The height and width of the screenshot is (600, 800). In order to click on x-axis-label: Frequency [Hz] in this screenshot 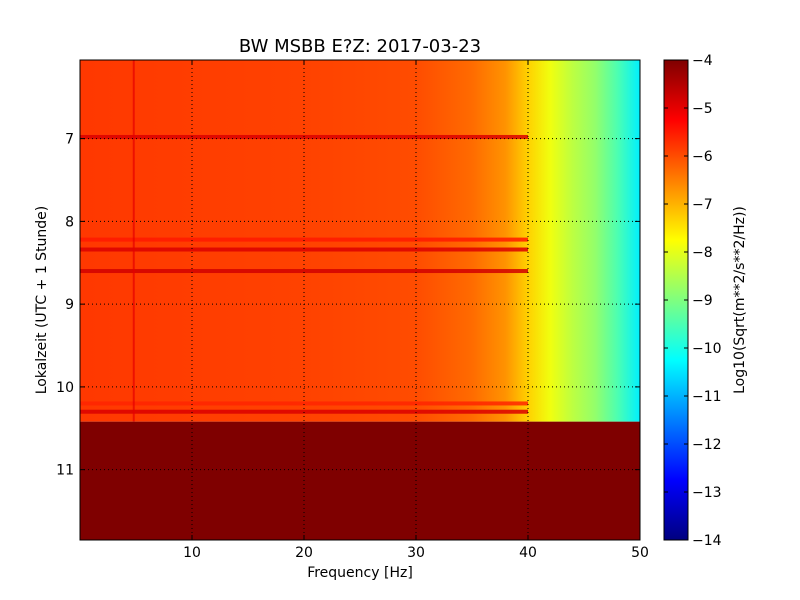, I will do `click(360, 573)`.